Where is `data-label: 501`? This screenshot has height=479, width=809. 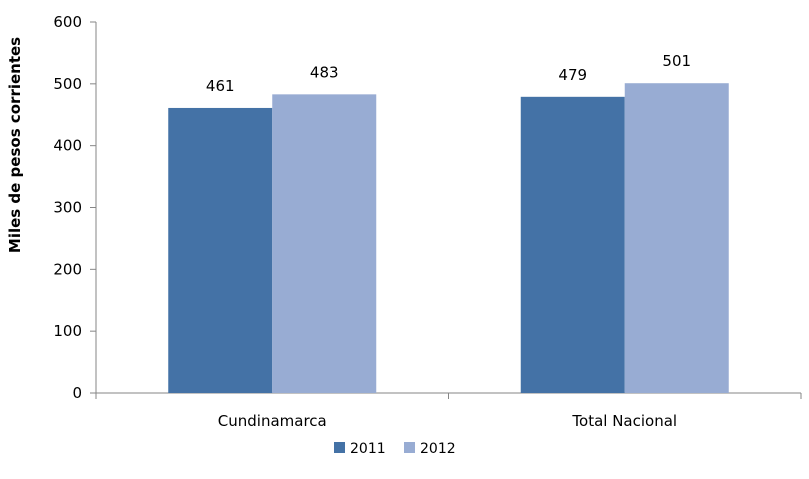 data-label: 501 is located at coordinates (676, 61).